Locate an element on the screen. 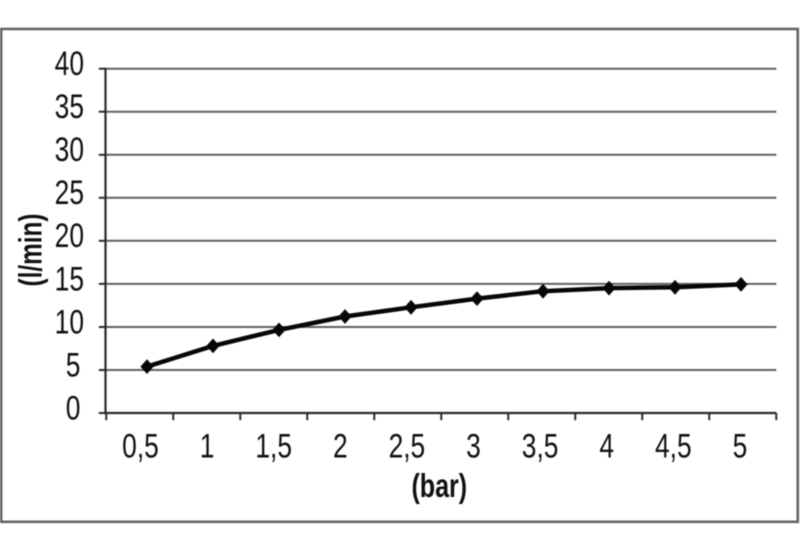 The width and height of the screenshot is (800, 533). svg-text: 25 is located at coordinates (69, 192).